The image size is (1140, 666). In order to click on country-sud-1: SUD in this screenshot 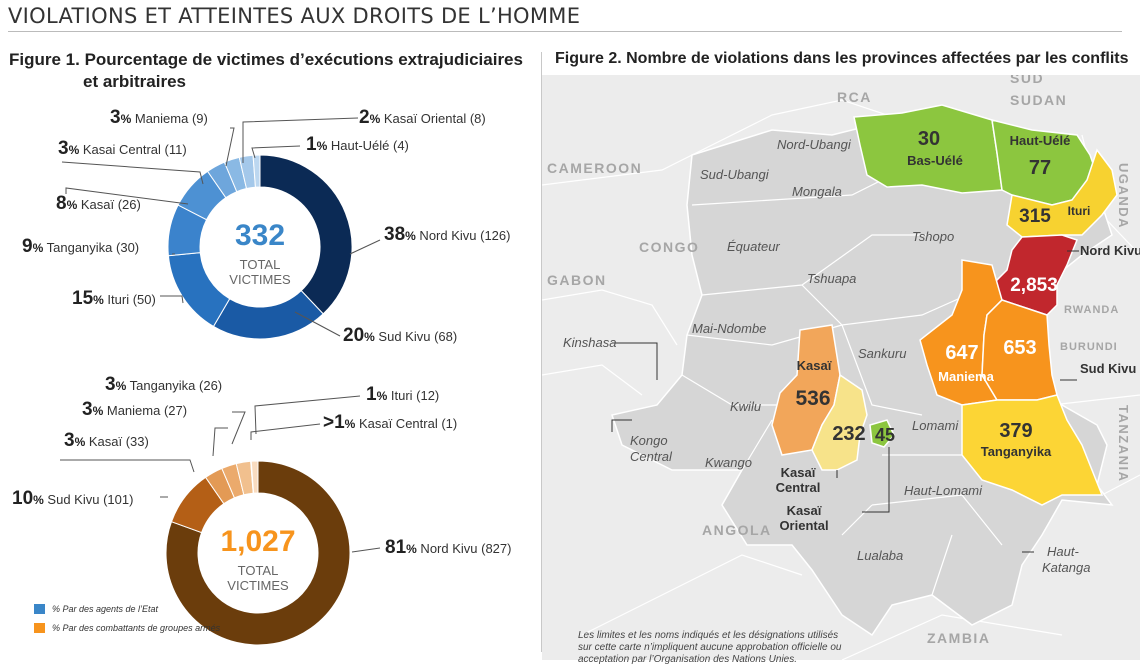, I will do `click(1027, 80)`.